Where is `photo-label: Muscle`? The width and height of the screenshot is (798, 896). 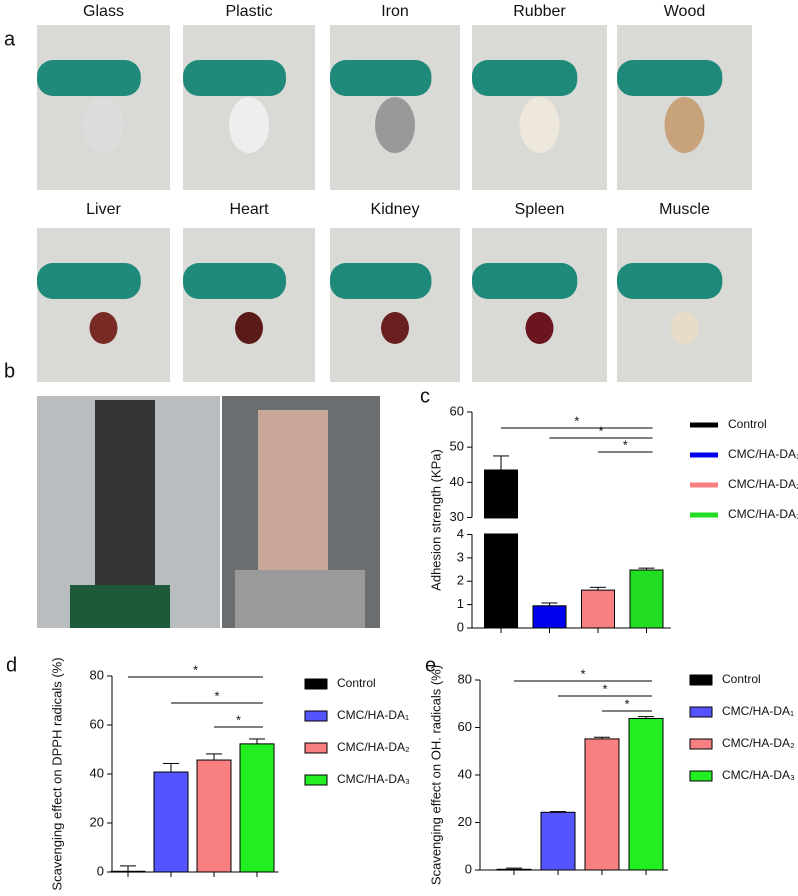 photo-label: Muscle is located at coordinates (684, 209).